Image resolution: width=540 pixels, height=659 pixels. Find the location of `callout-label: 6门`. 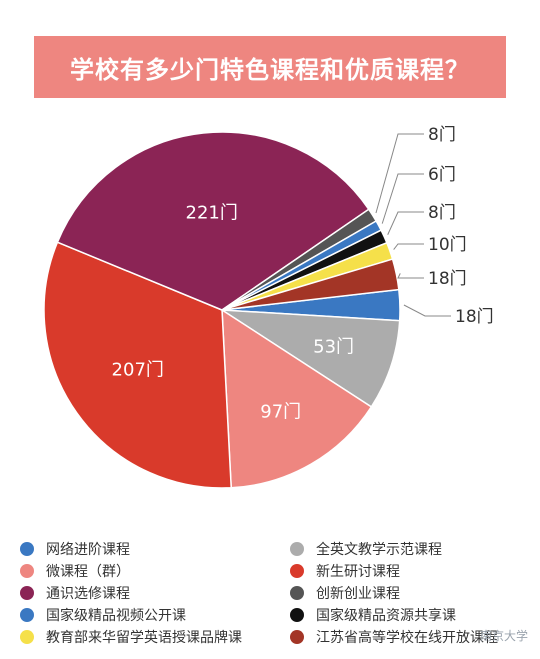

callout-label: 6门 is located at coordinates (442, 175).